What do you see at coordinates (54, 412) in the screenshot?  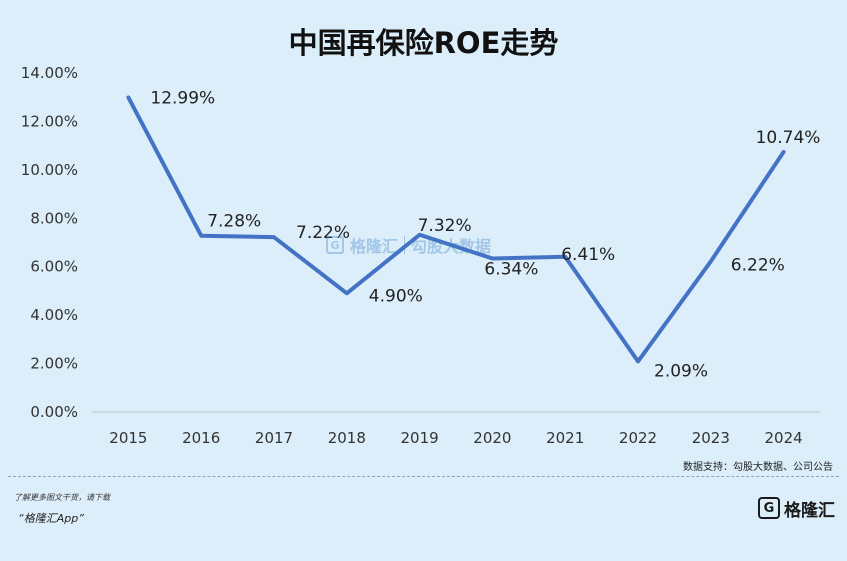 I see `y-tick-label: 0.00%` at bounding box center [54, 412].